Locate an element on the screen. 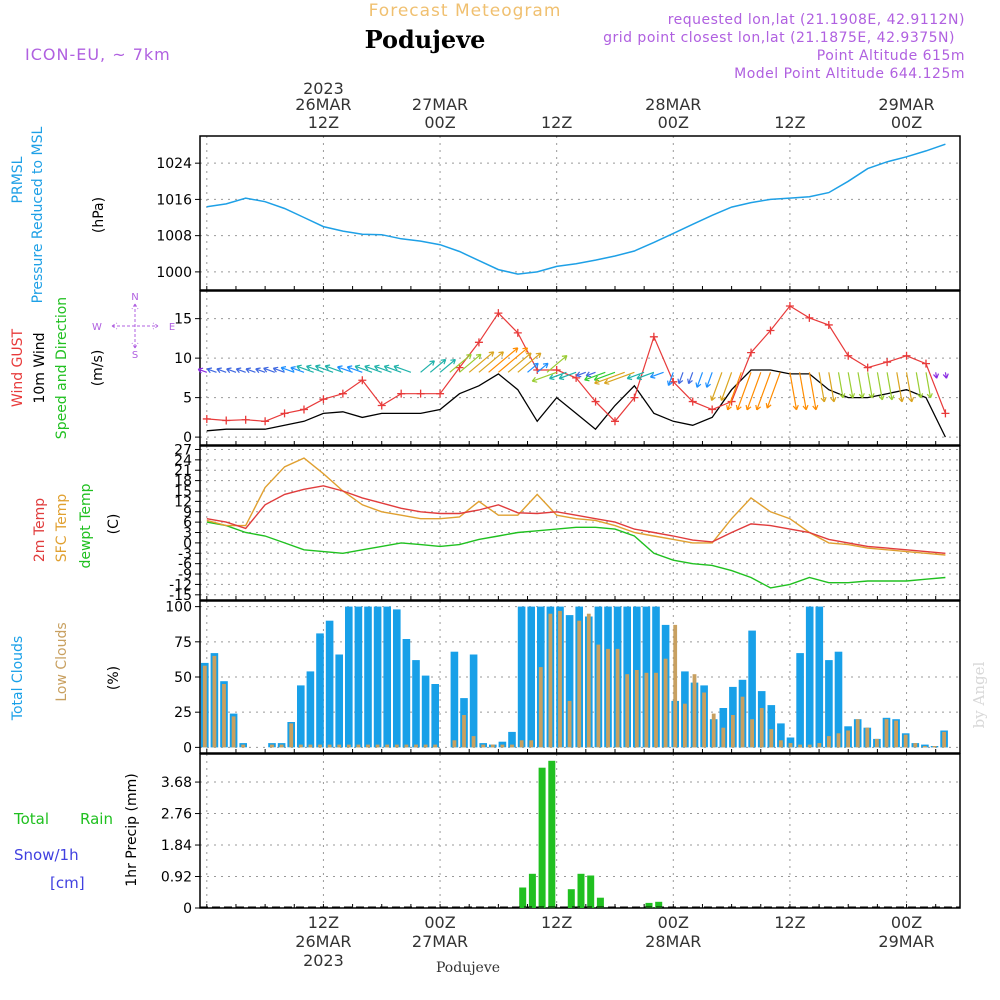 The image size is (1000, 1000). y-tick-label: 3.68 is located at coordinates (176, 783).